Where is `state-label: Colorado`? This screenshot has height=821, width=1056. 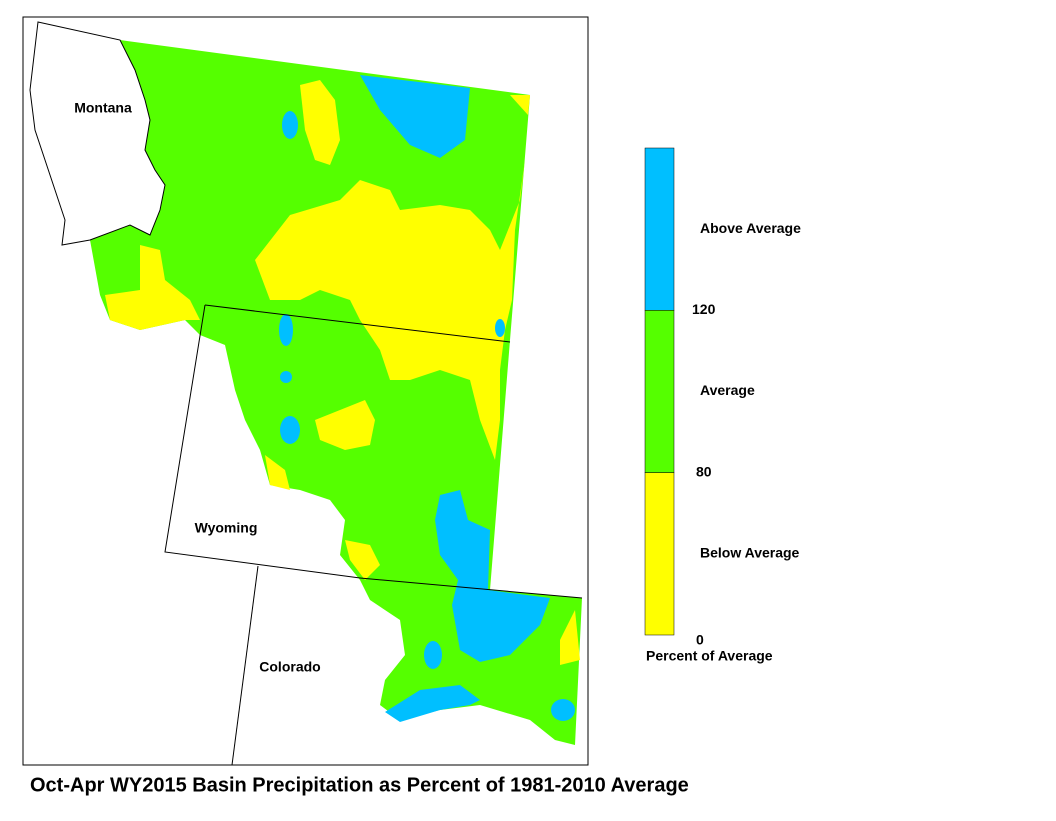 state-label: Colorado is located at coordinates (289, 667).